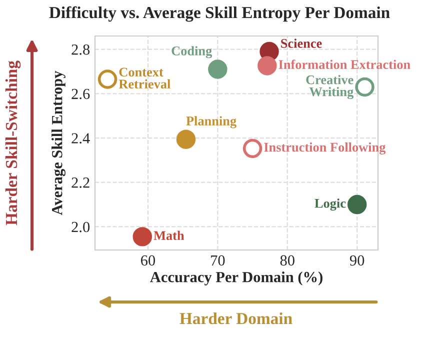 This screenshot has height=337, width=439. Describe the element at coordinates (81, 227) in the screenshot. I see `y-tick-label: 2.0` at that location.